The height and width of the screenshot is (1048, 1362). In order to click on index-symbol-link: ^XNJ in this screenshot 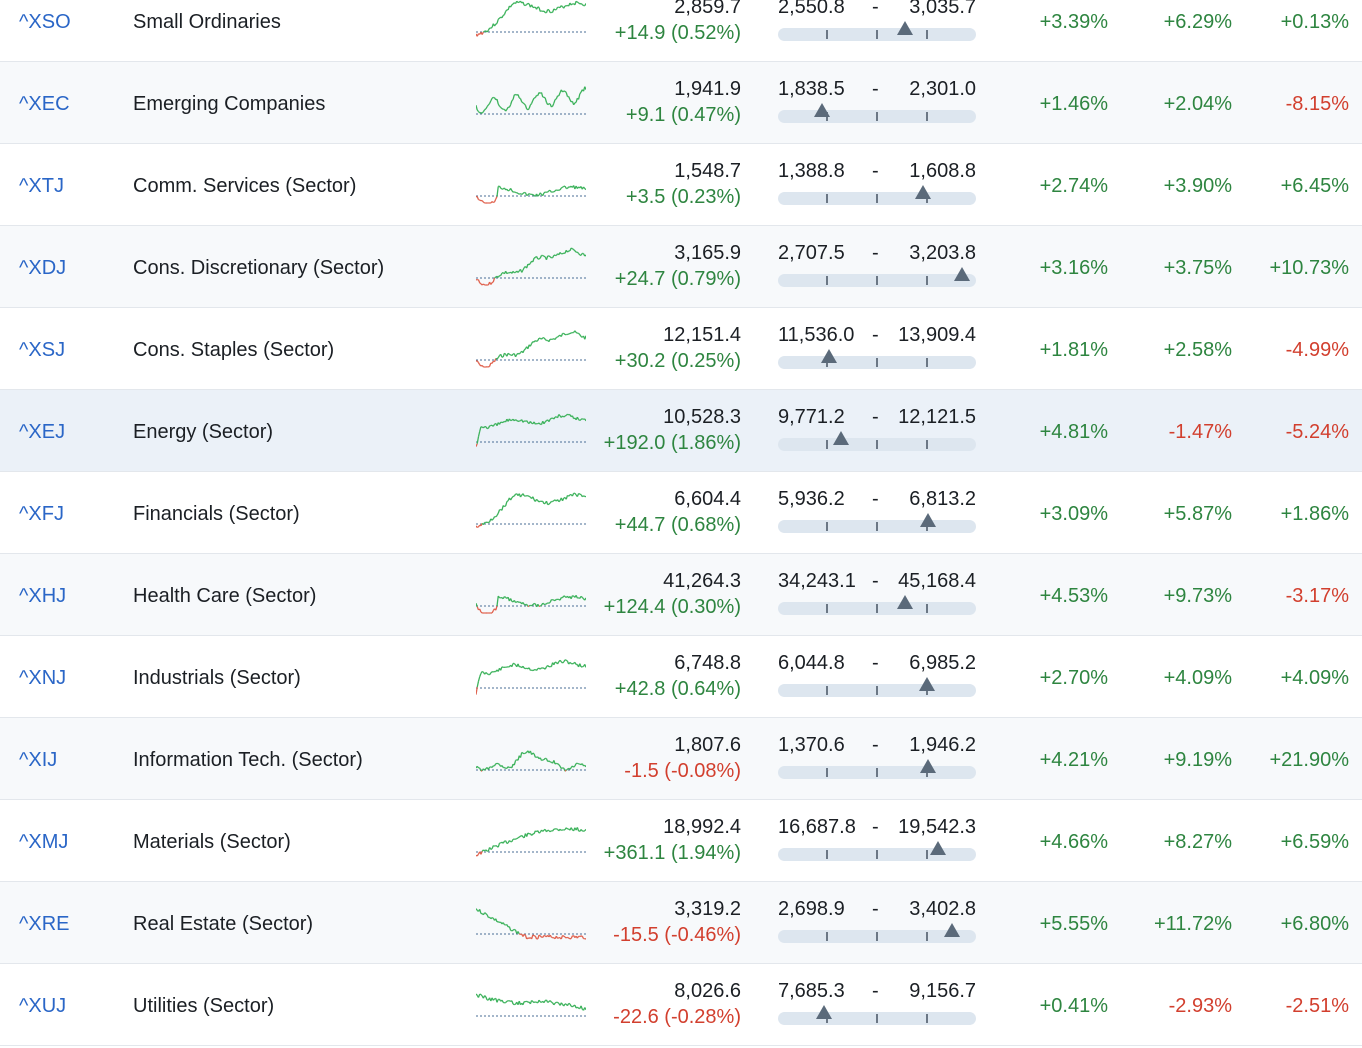, I will do `click(43, 678)`.